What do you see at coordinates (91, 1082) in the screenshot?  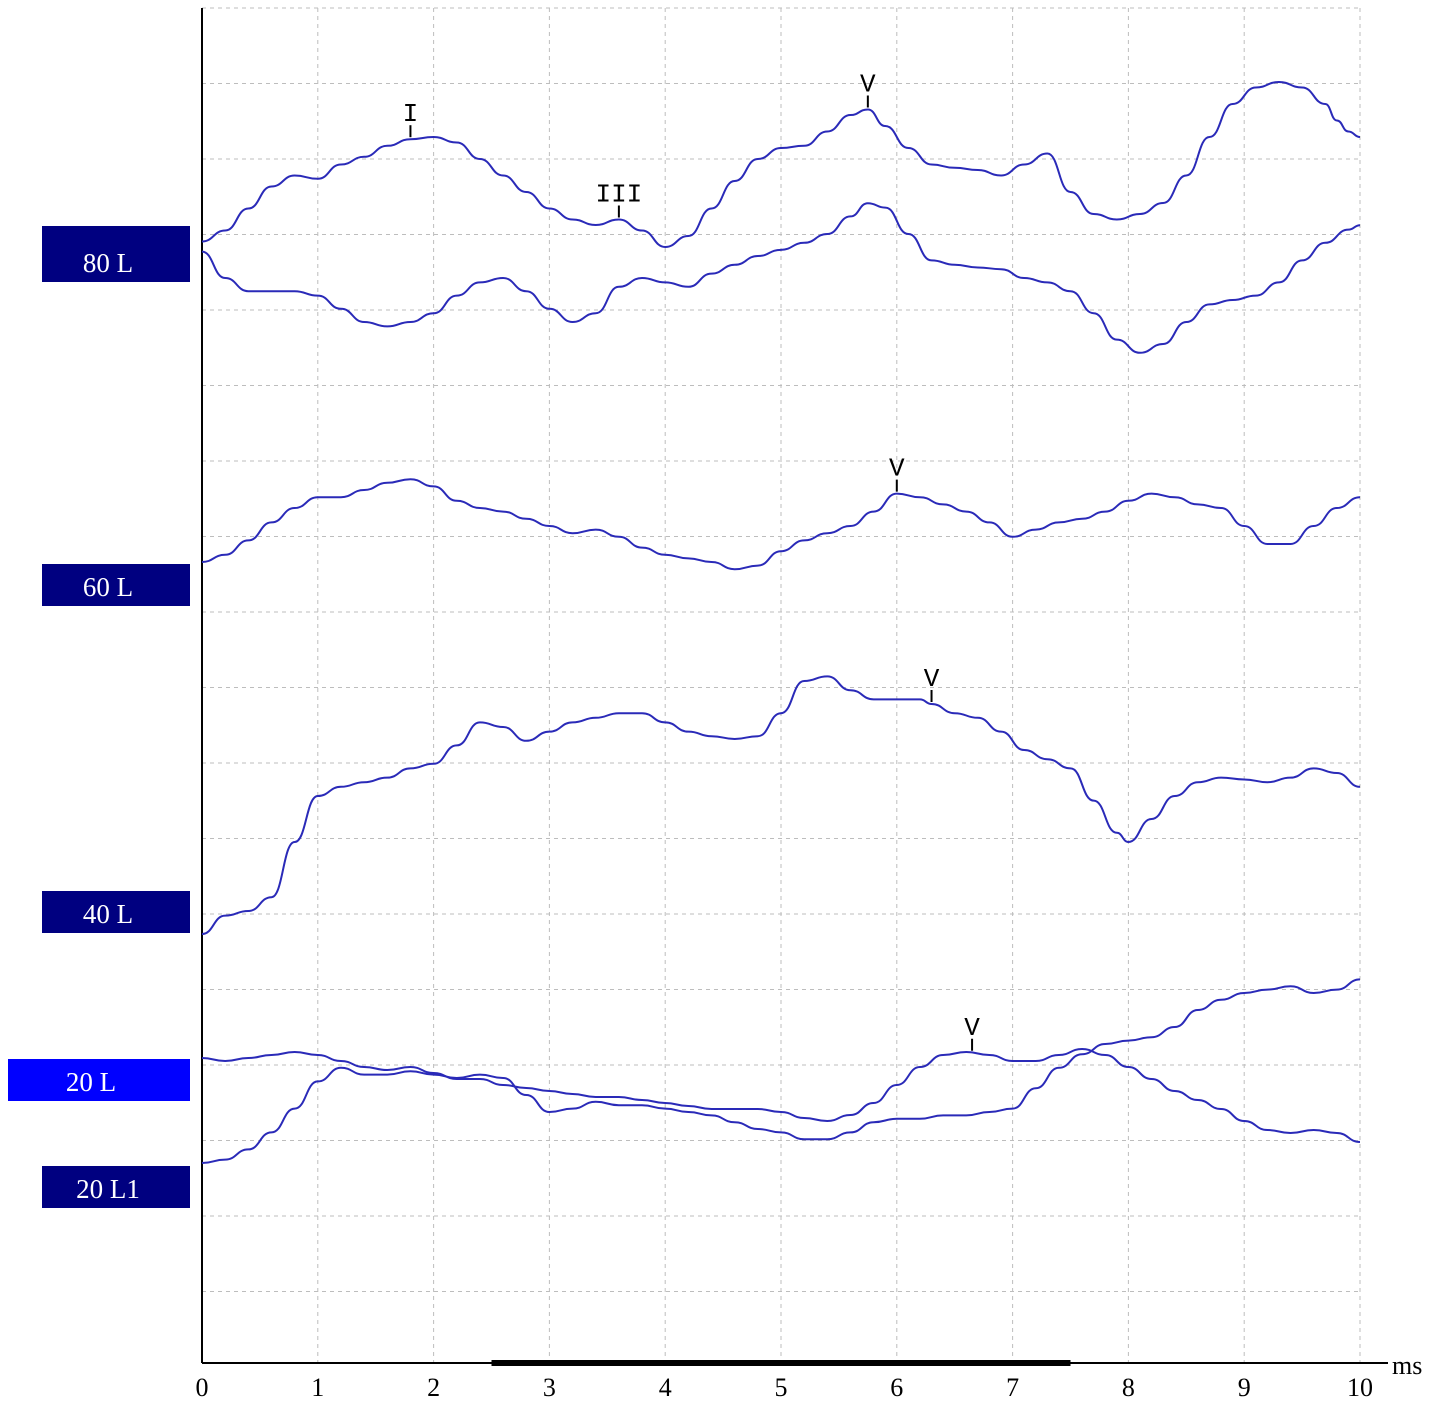 I see `trace-label-text: 20 L` at bounding box center [91, 1082].